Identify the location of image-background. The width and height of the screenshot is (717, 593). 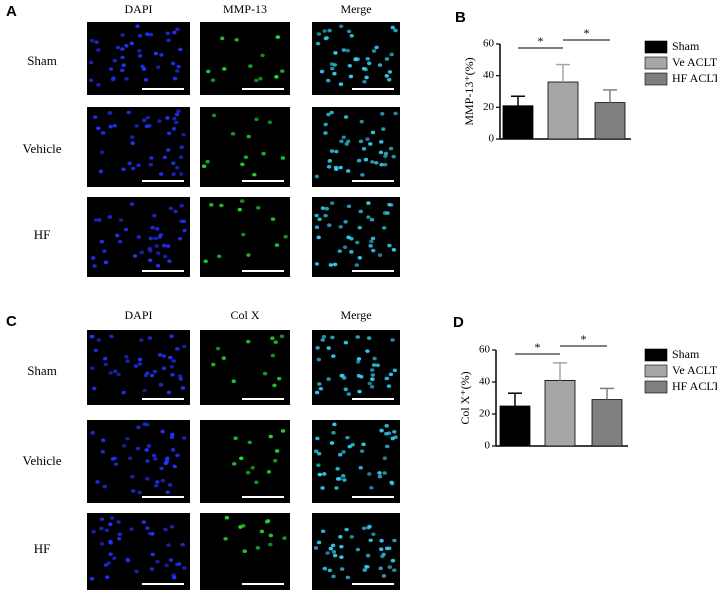
(138, 461).